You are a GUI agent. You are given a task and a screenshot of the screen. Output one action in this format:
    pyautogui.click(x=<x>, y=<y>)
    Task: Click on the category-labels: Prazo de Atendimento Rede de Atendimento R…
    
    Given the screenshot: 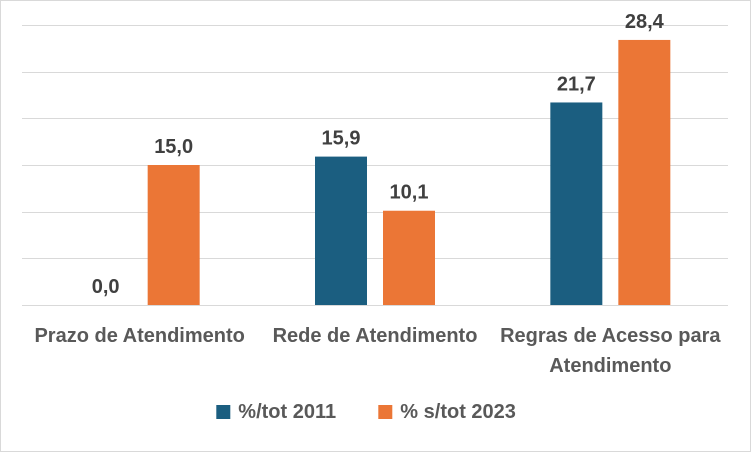 What is the action you would take?
    pyautogui.click(x=377, y=351)
    